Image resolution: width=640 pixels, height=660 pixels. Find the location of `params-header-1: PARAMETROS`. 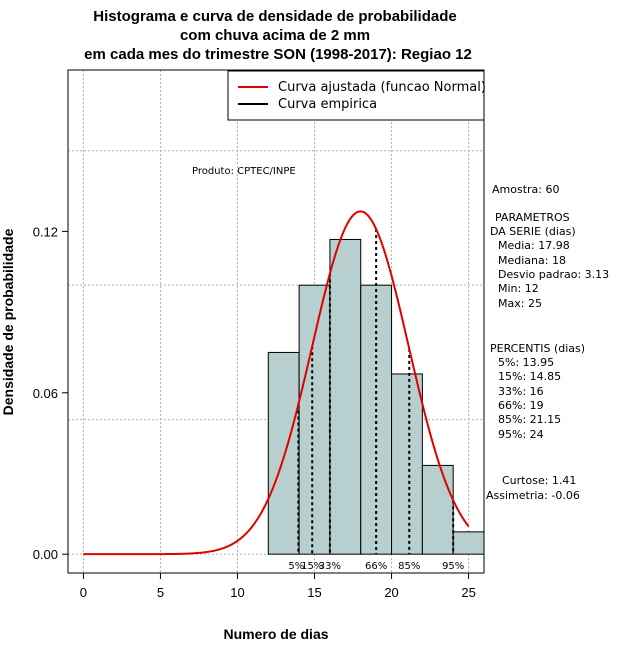

params-header-1: PARAMETROS is located at coordinates (532, 217).